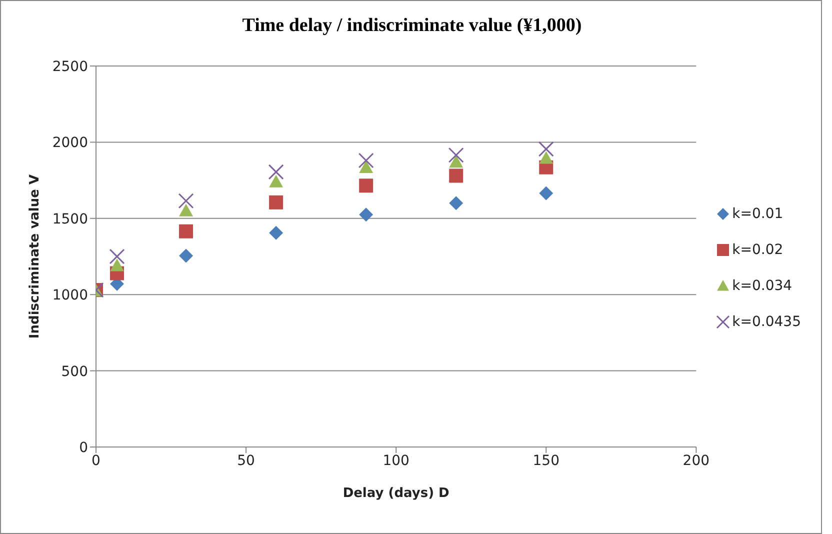  Describe the element at coordinates (546, 460) in the screenshot. I see `x-tick-label: 150` at that location.